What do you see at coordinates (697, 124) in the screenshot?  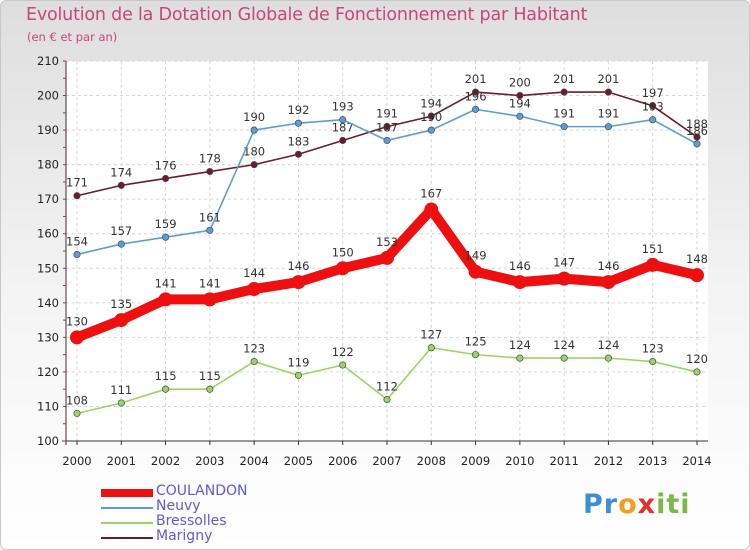 I see `data-label-marigny: 188` at bounding box center [697, 124].